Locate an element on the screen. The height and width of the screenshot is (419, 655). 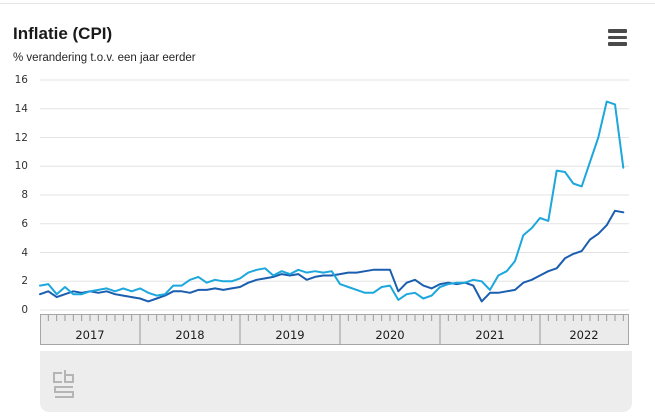
y-tick-label: 10 is located at coordinates (21, 166).